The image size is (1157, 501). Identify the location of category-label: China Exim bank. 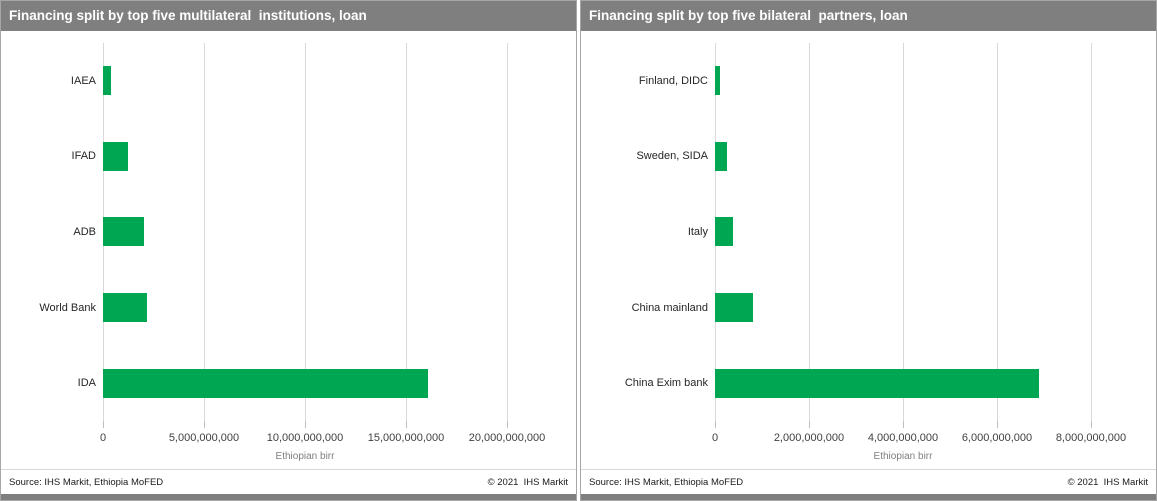
(666, 383).